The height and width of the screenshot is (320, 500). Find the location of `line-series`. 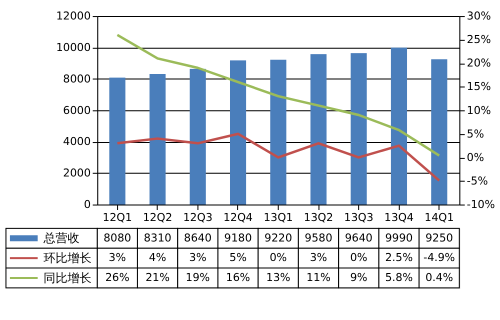

line-series is located at coordinates (278, 157).